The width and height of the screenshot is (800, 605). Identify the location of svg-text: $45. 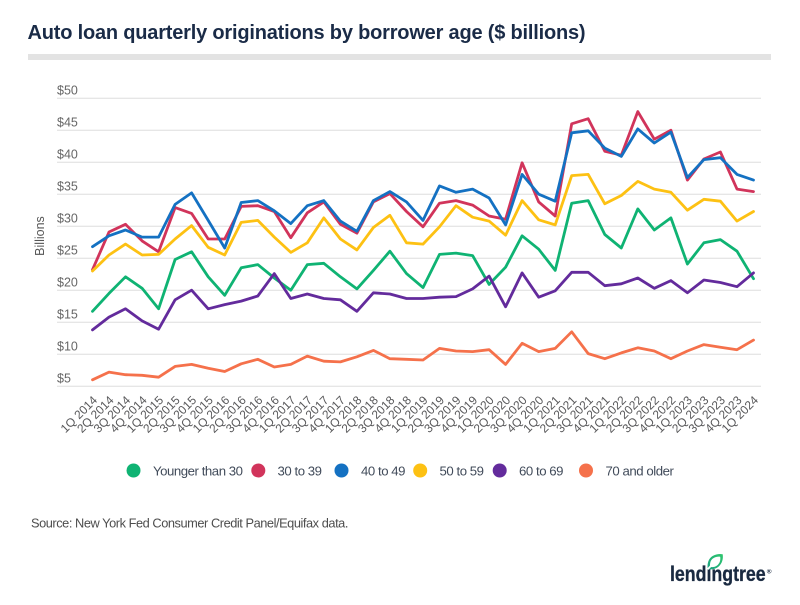
(67, 123).